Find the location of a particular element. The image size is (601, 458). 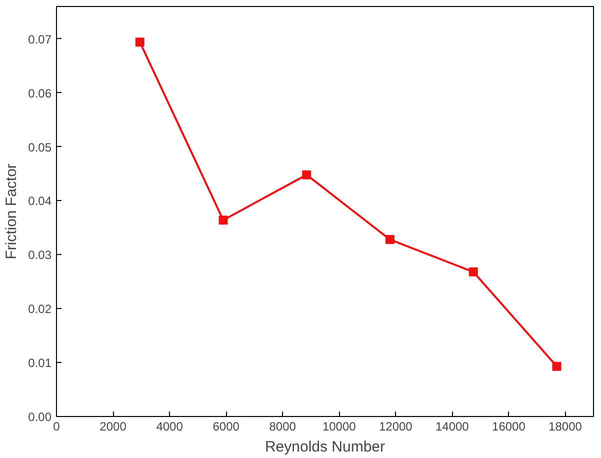

y-tick-label: 0.00 is located at coordinates (40, 417).